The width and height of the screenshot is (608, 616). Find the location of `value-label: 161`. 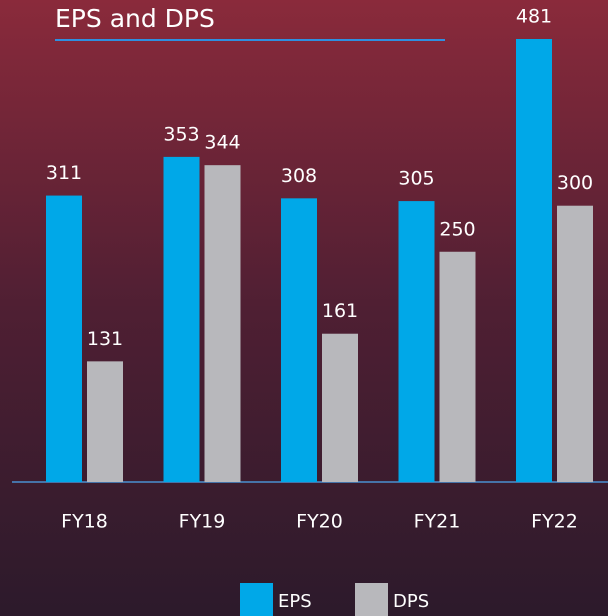

value-label: 161 is located at coordinates (340, 311).